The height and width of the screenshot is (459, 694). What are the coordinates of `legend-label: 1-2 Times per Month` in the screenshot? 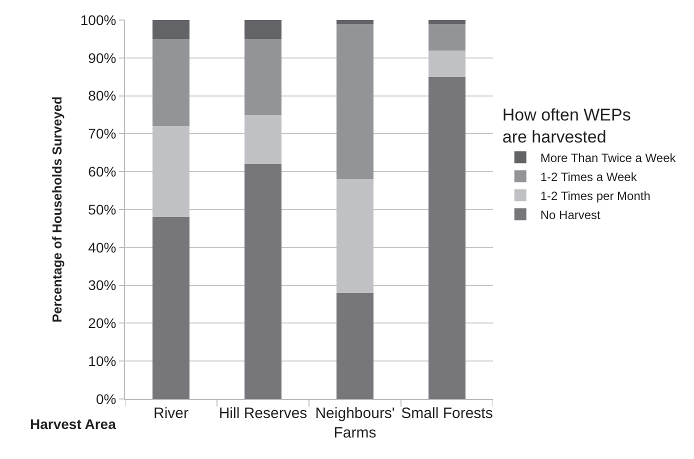 It's located at (595, 195).